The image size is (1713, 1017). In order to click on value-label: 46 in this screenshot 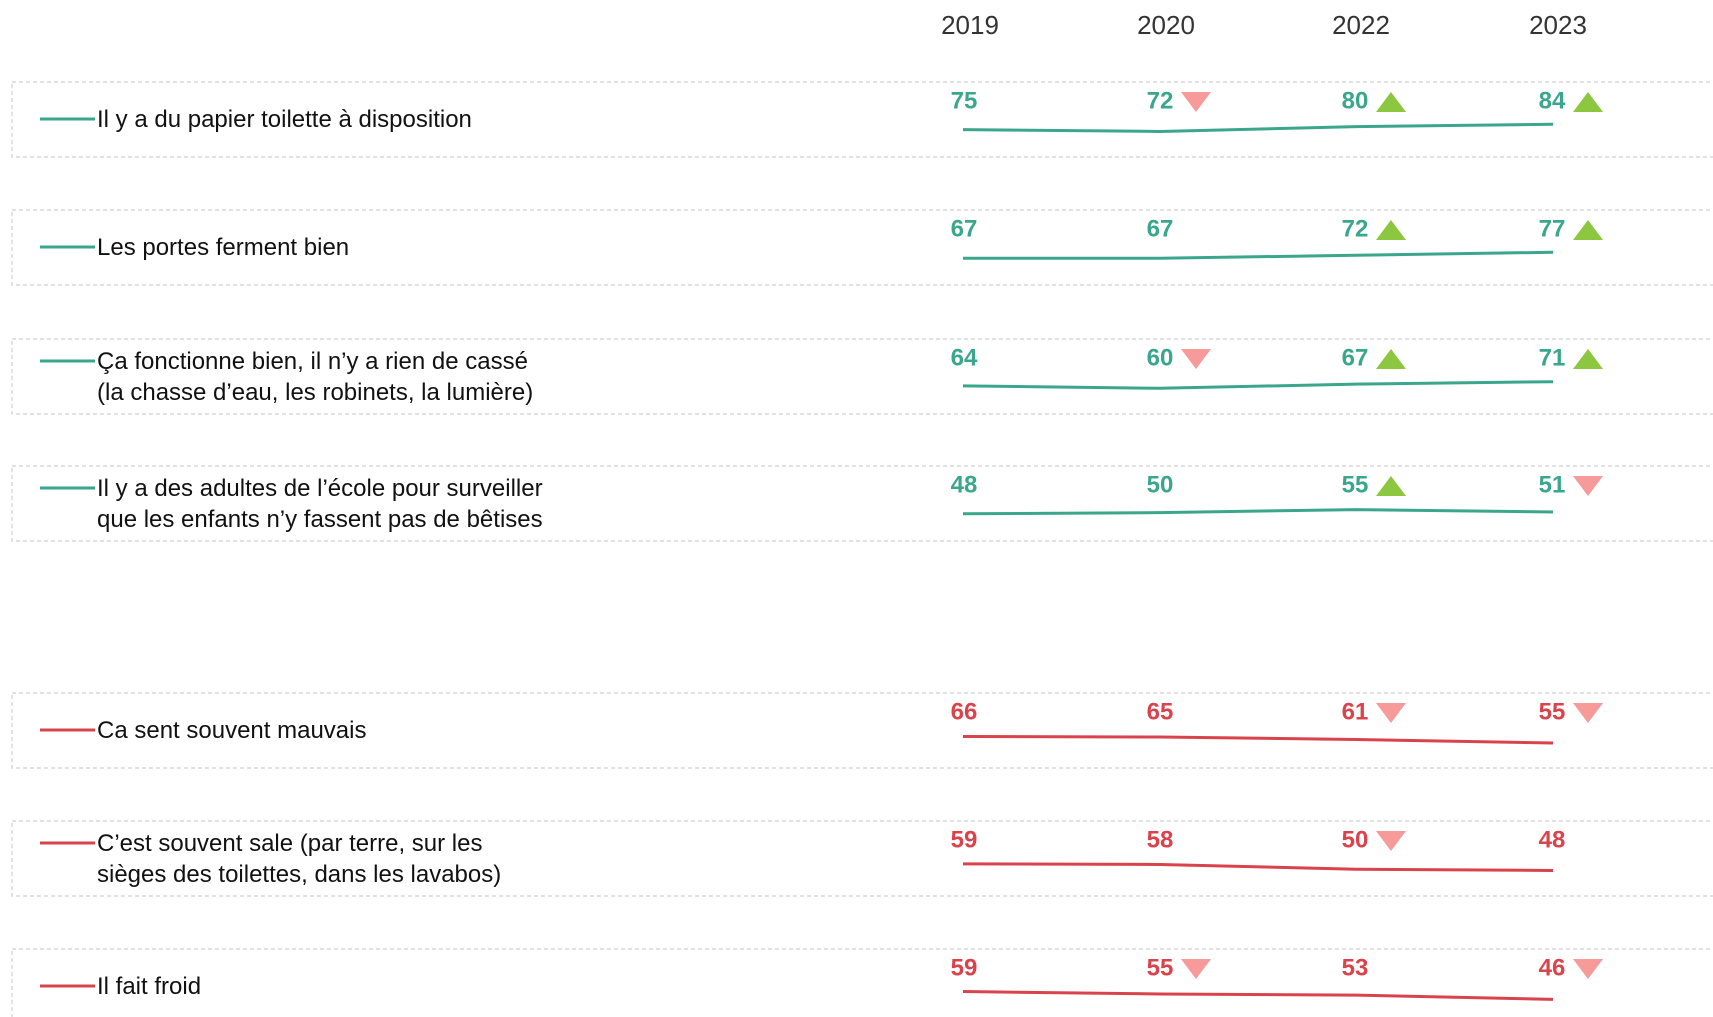, I will do `click(1552, 967)`.